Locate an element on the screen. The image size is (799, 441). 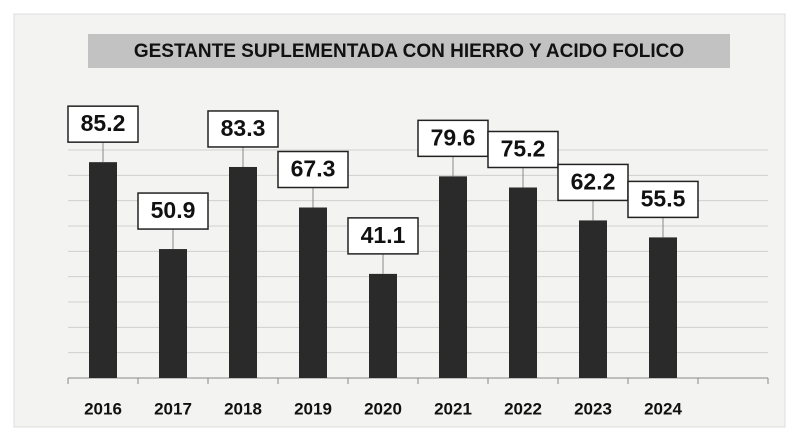
data-label: 55.5 is located at coordinates (663, 198).